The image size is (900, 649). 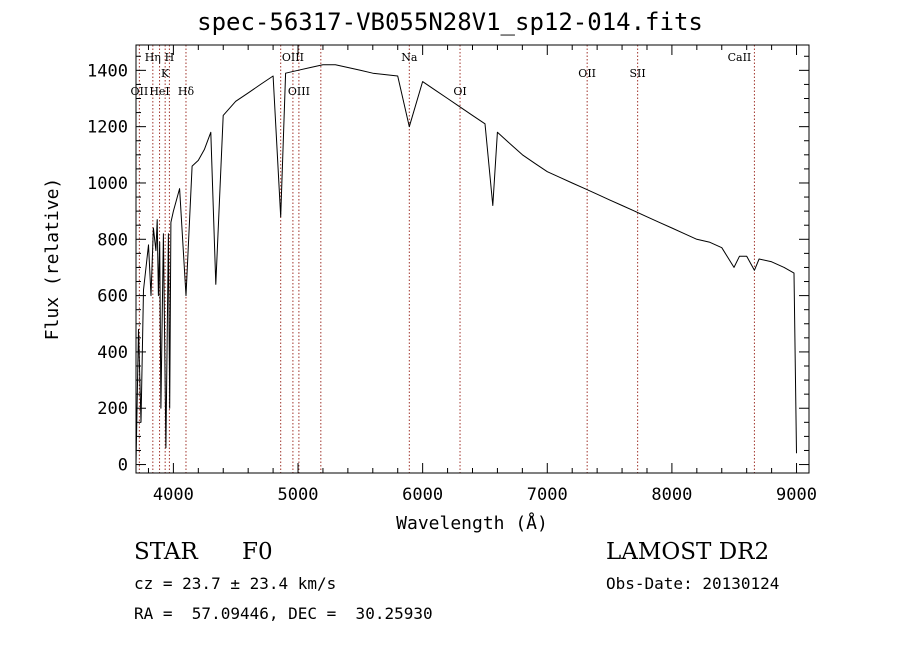 I want to click on y-tick-label: 1400, so click(x=107, y=71).